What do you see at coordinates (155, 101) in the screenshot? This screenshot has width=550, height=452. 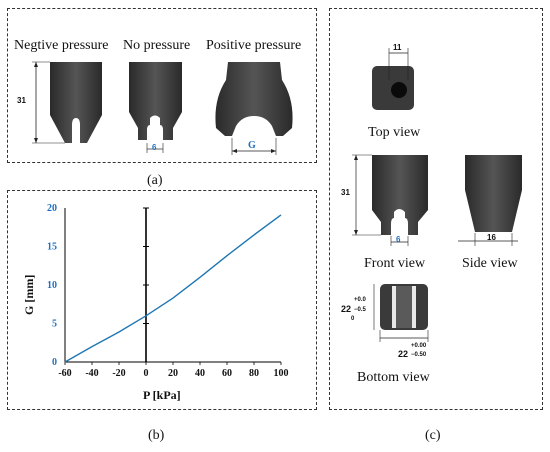 I see `gripper-no-pressure` at bounding box center [155, 101].